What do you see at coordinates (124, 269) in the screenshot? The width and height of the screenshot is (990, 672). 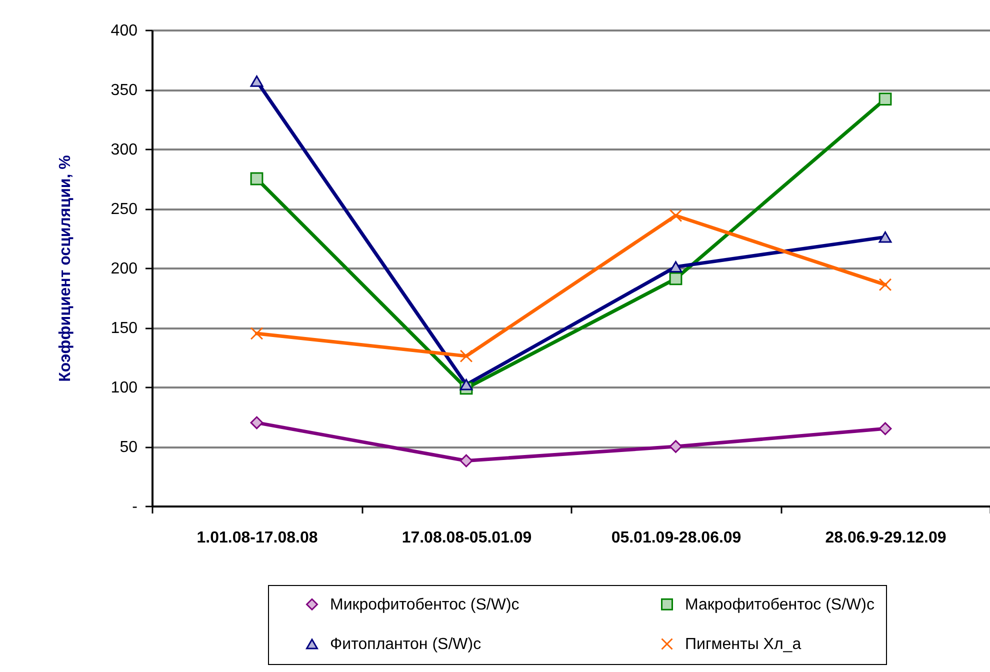 I see `y-tick-label: 200` at bounding box center [124, 269].